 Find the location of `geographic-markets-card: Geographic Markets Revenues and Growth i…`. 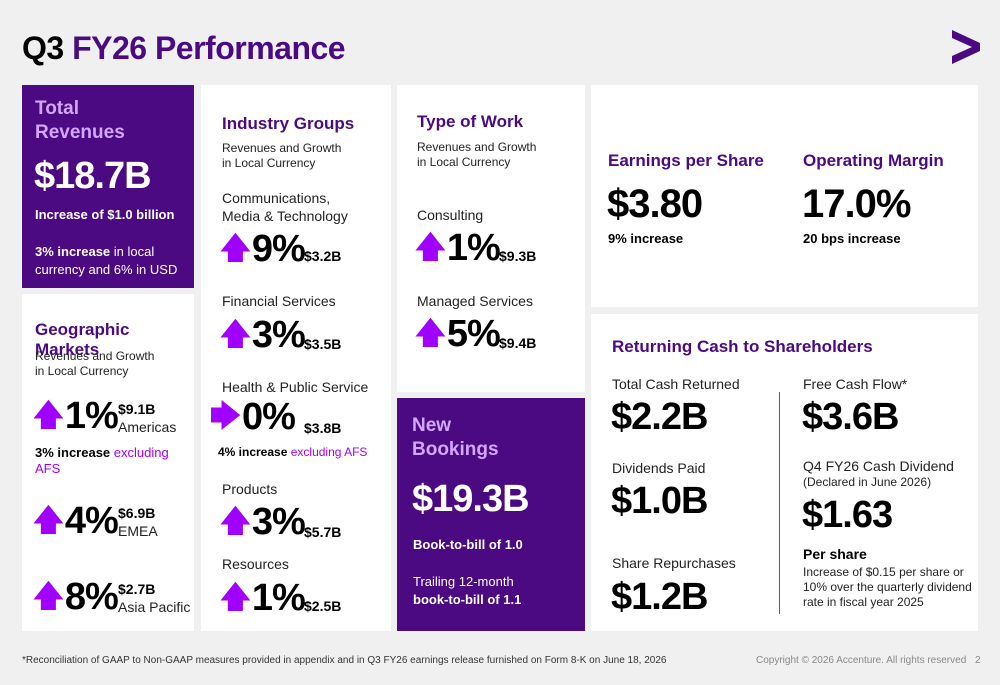

geographic-markets-card: Geographic Markets Revenues and Growth i… is located at coordinates (108, 462).